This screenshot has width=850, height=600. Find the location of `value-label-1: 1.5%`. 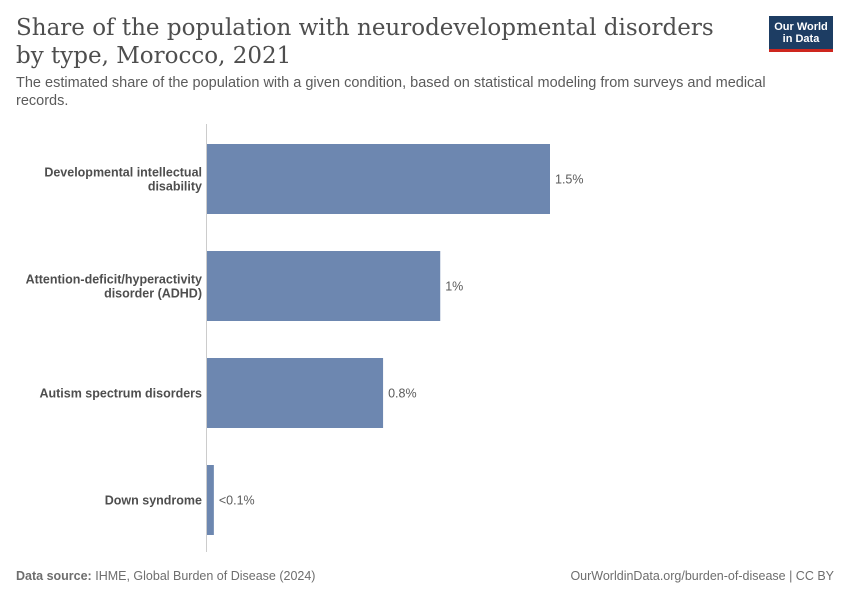

value-label-1: 1.5% is located at coordinates (569, 180).